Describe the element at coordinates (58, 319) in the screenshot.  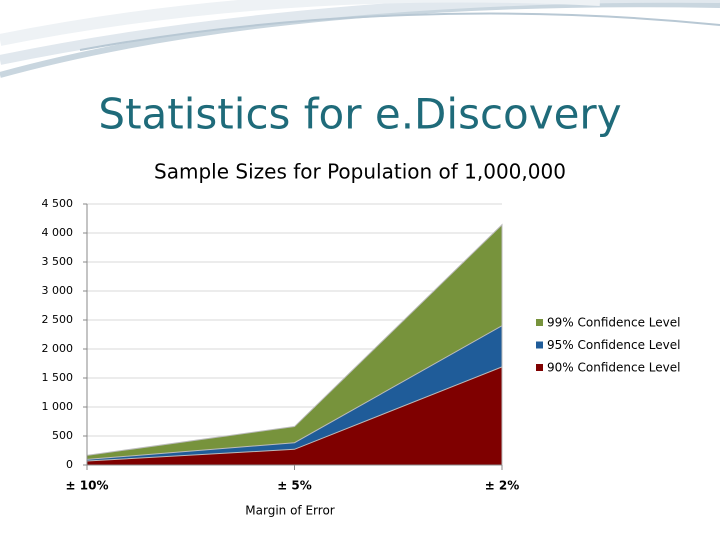
I see `y-tick-label: 2 500` at that location.